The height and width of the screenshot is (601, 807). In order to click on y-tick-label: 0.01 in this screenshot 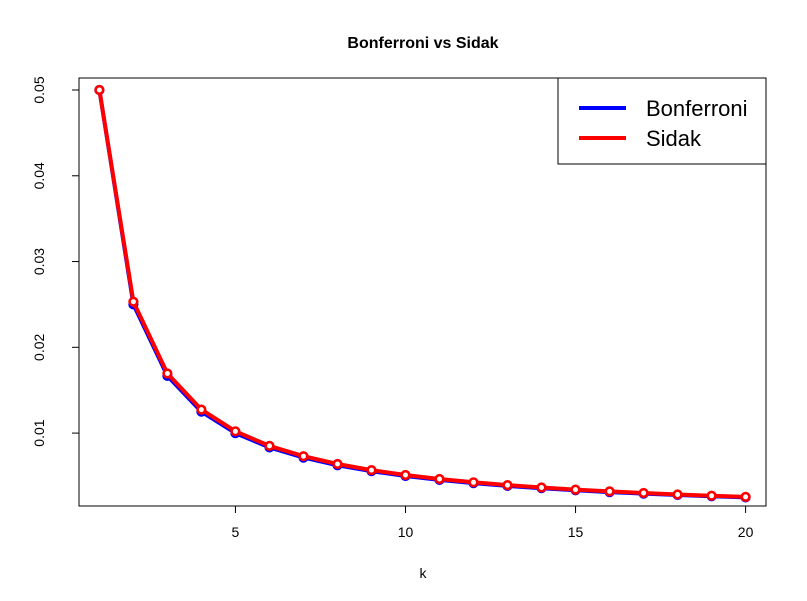, I will do `click(39, 432)`.